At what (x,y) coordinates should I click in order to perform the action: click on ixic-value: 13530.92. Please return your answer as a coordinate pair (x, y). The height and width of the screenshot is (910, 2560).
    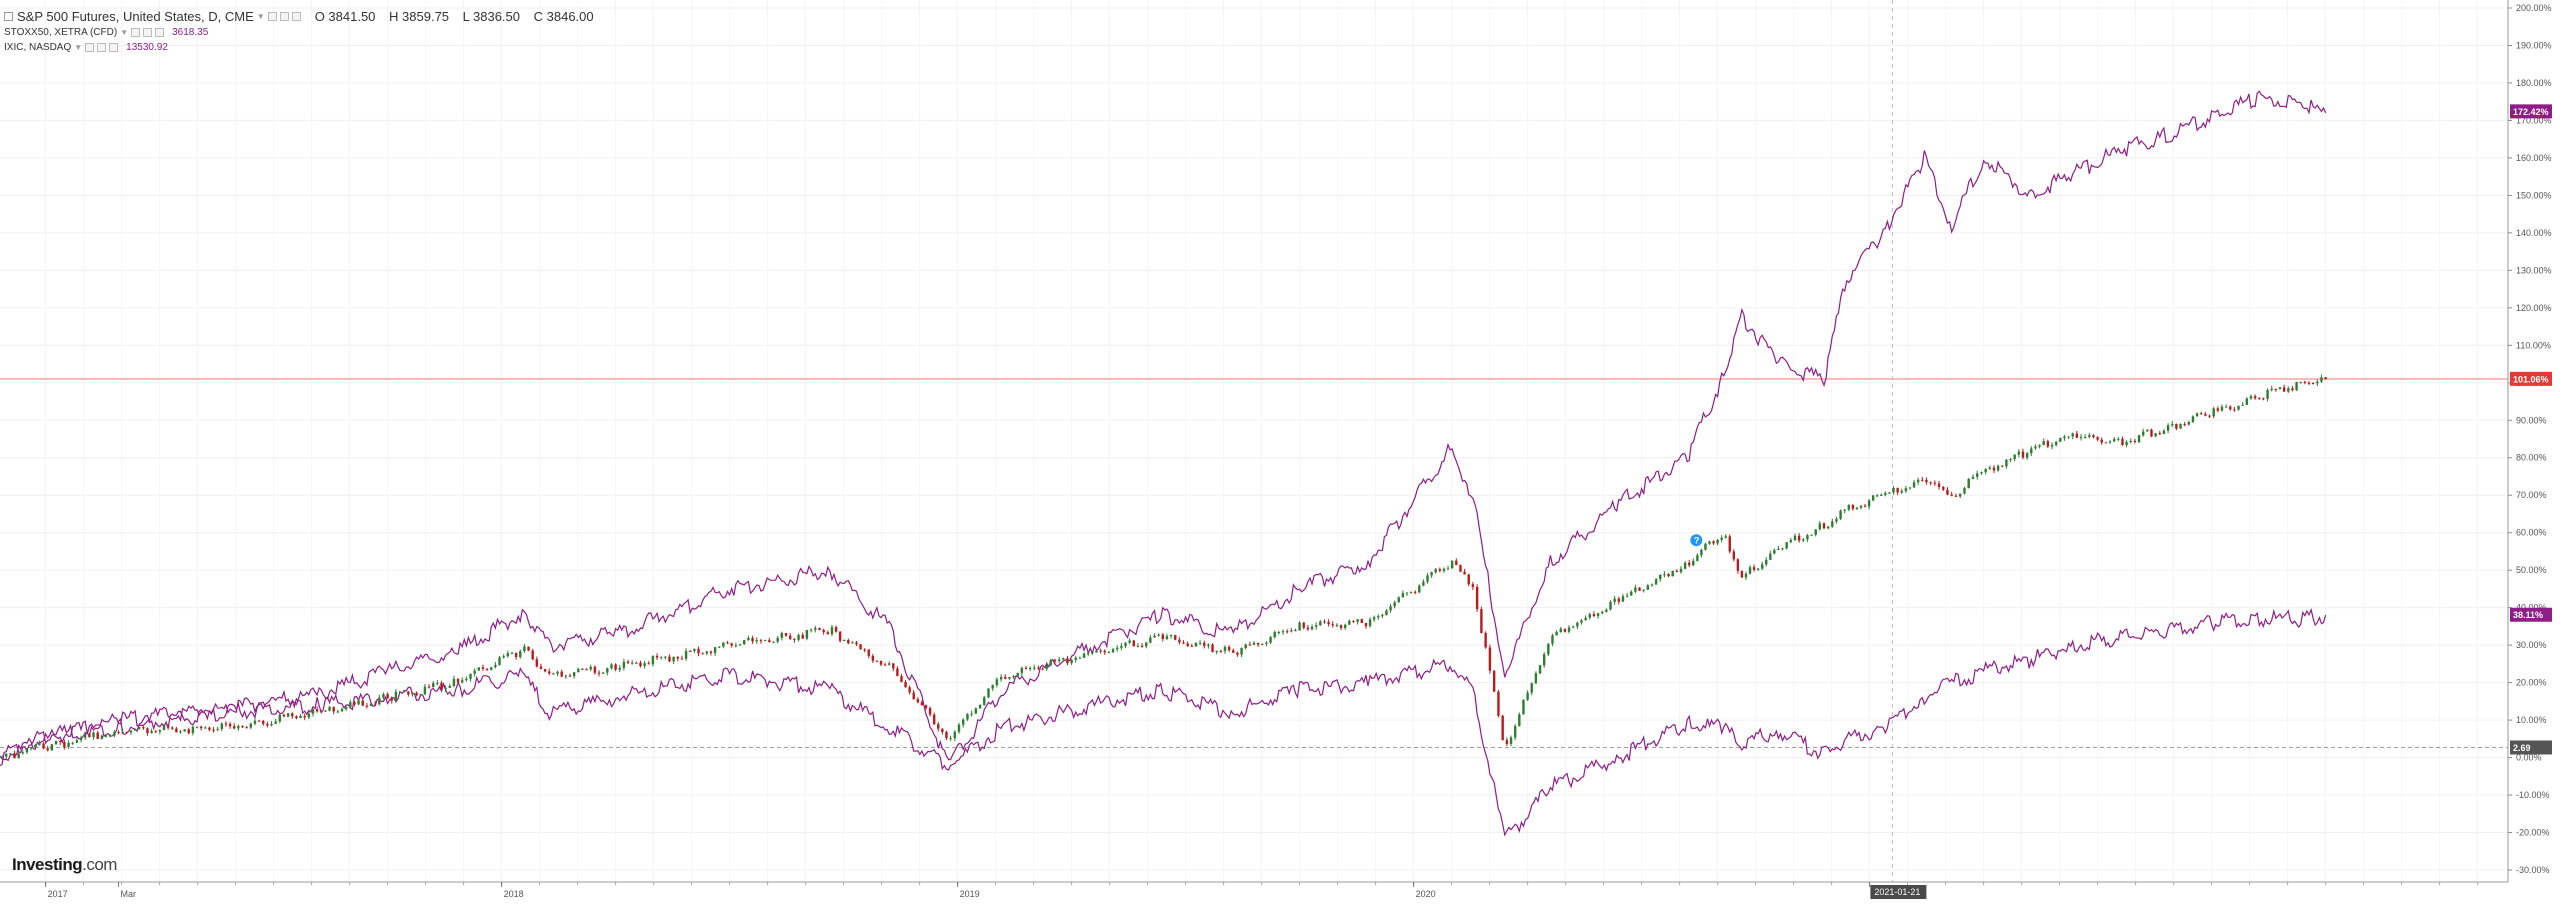
    Looking at the image, I should click on (147, 47).